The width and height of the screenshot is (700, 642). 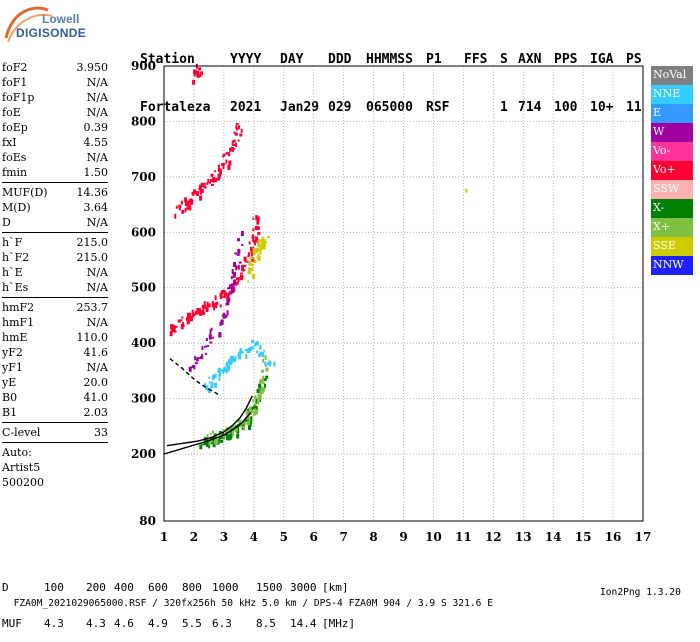 I want to click on param-row: hmF2 253.7, so click(x=55, y=307).